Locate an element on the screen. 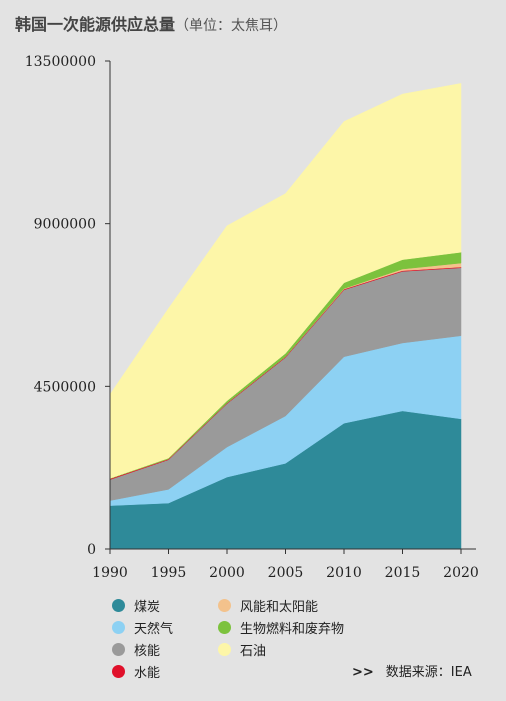 The image size is (506, 701). legend-label: 生物燃料和废弃物 is located at coordinates (292, 629).